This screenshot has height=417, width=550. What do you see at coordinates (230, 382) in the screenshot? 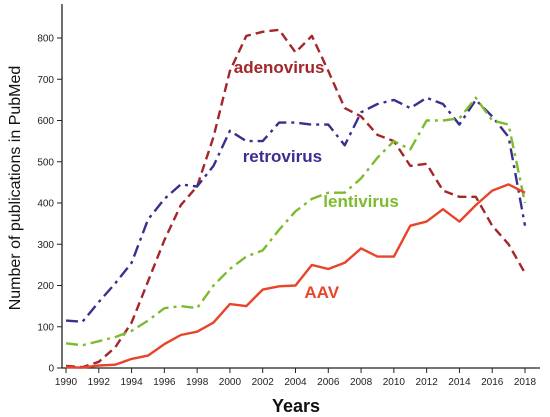
I see `x-tick-label: 2000` at bounding box center [230, 382].